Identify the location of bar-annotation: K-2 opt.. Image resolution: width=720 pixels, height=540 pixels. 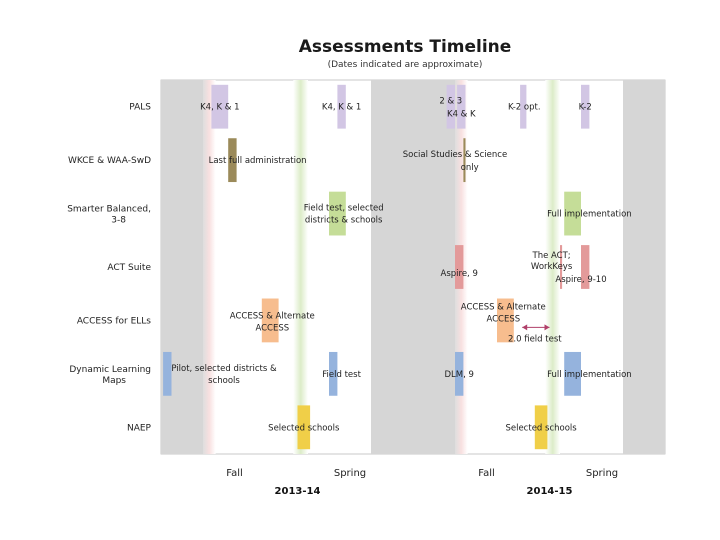
(524, 108).